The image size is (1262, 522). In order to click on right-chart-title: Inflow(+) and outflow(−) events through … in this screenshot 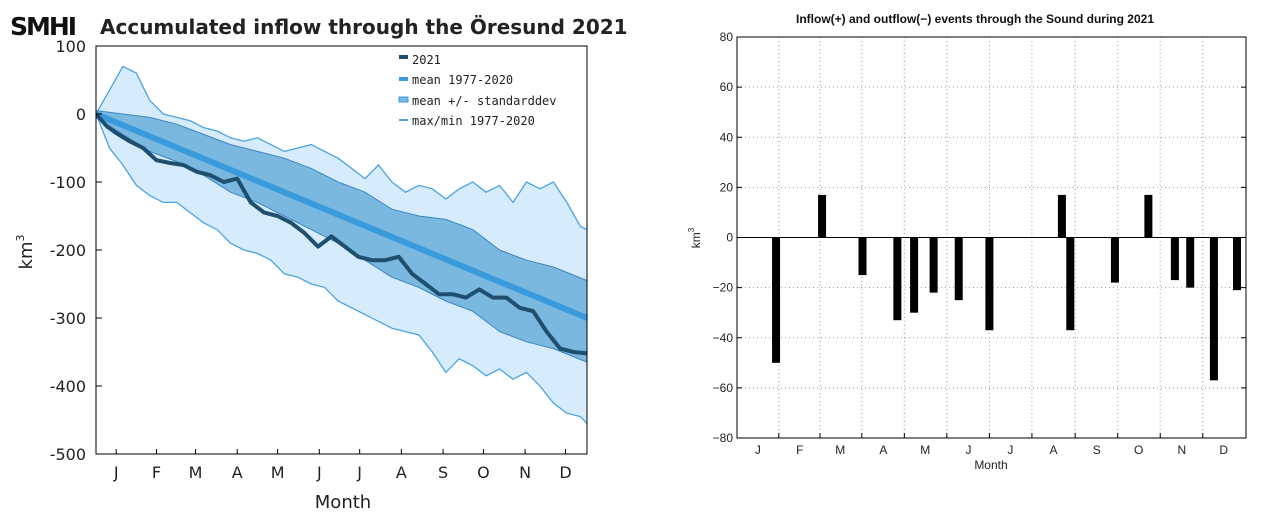, I will do `click(975, 19)`.